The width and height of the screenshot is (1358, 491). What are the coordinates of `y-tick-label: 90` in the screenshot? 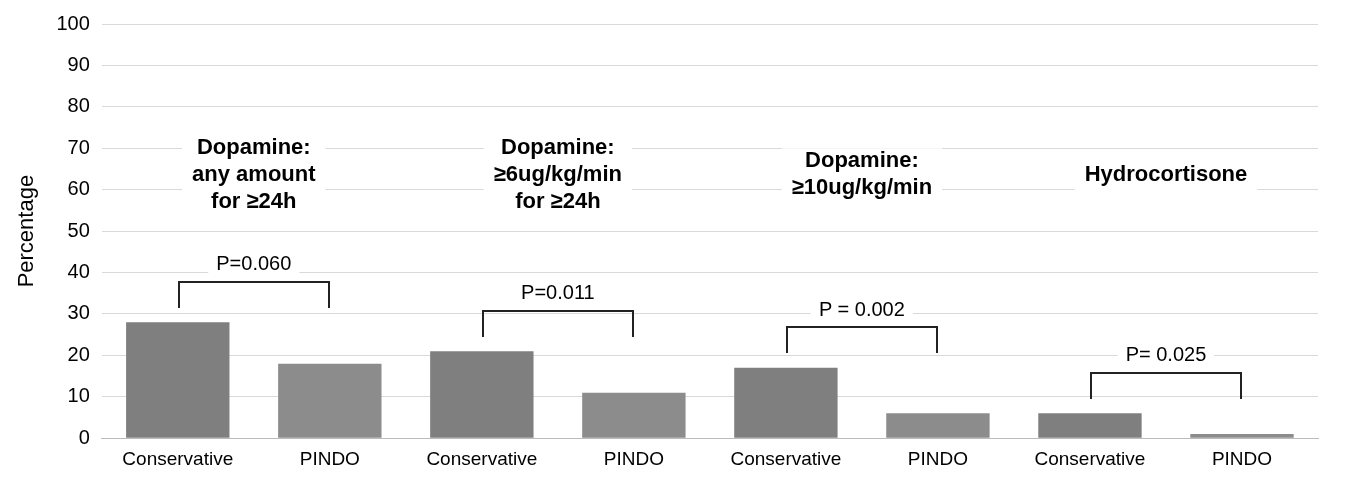 It's located at (78, 63).